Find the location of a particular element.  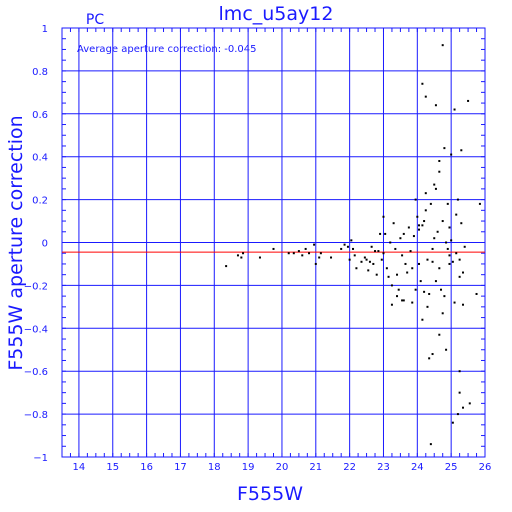

x-tick-label: 17 is located at coordinates (180, 467).